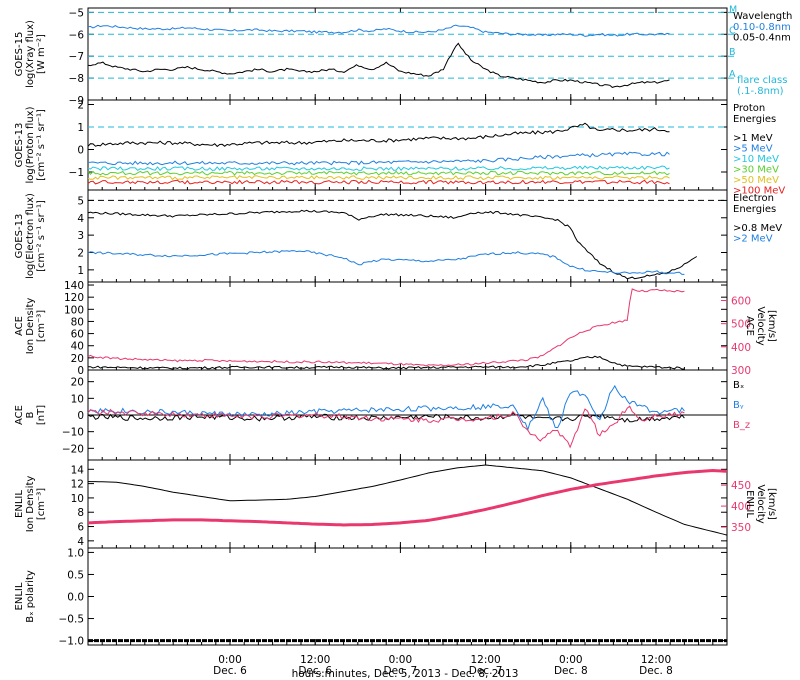 The width and height of the screenshot is (800, 680). What do you see at coordinates (30, 596) in the screenshot?
I see `y-axis-label-line: Bₓ polarity` at bounding box center [30, 596].